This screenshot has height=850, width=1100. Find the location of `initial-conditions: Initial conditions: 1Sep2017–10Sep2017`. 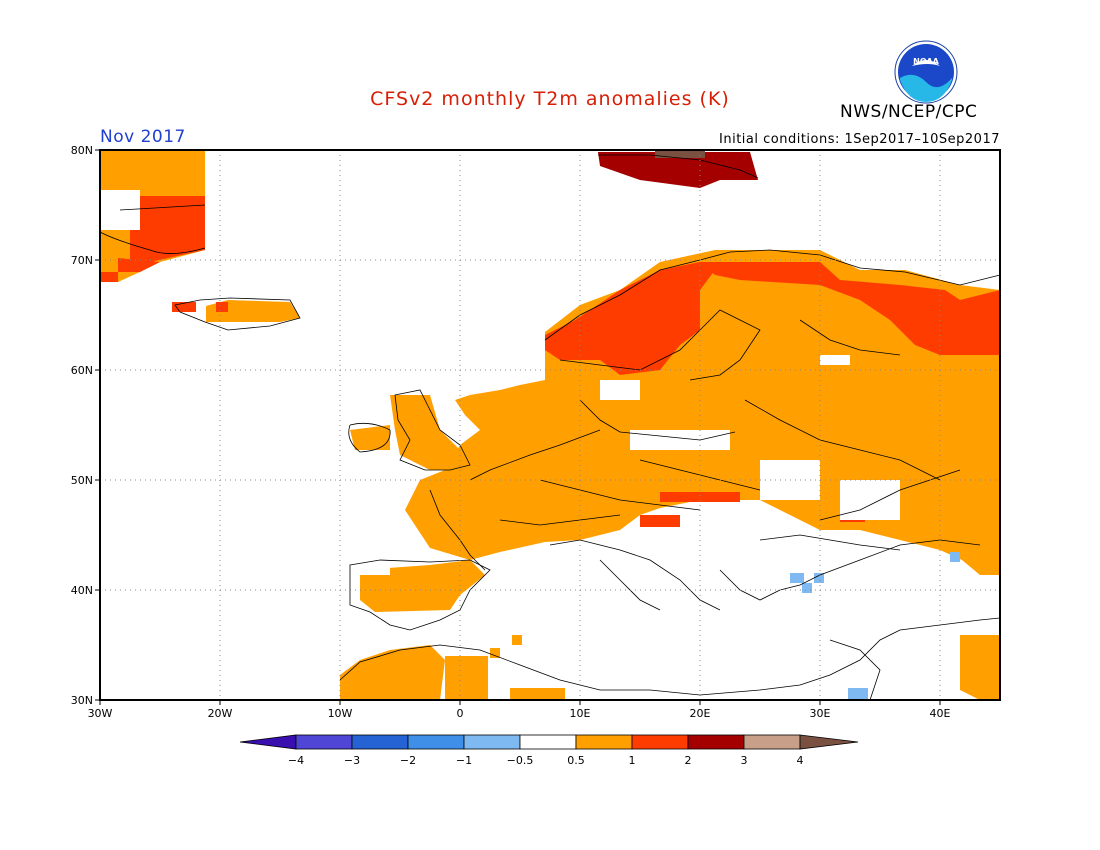

initial-conditions: Initial conditions: 1Sep2017–10Sep2017 is located at coordinates (859, 139).